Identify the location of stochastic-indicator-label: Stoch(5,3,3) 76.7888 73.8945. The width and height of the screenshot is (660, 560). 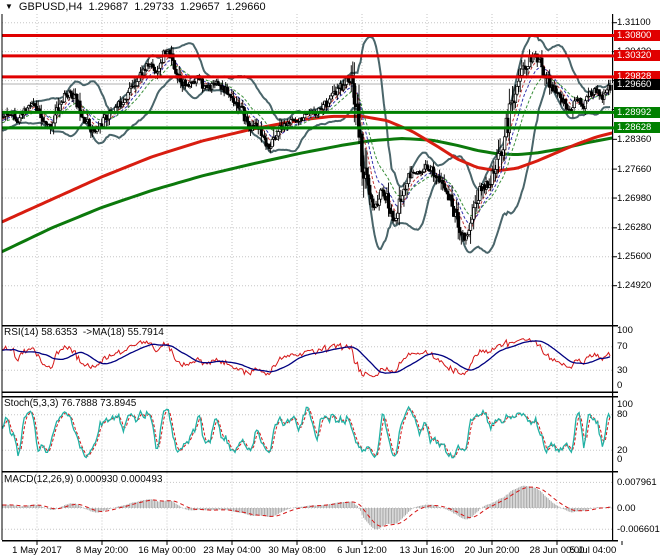
(70, 403).